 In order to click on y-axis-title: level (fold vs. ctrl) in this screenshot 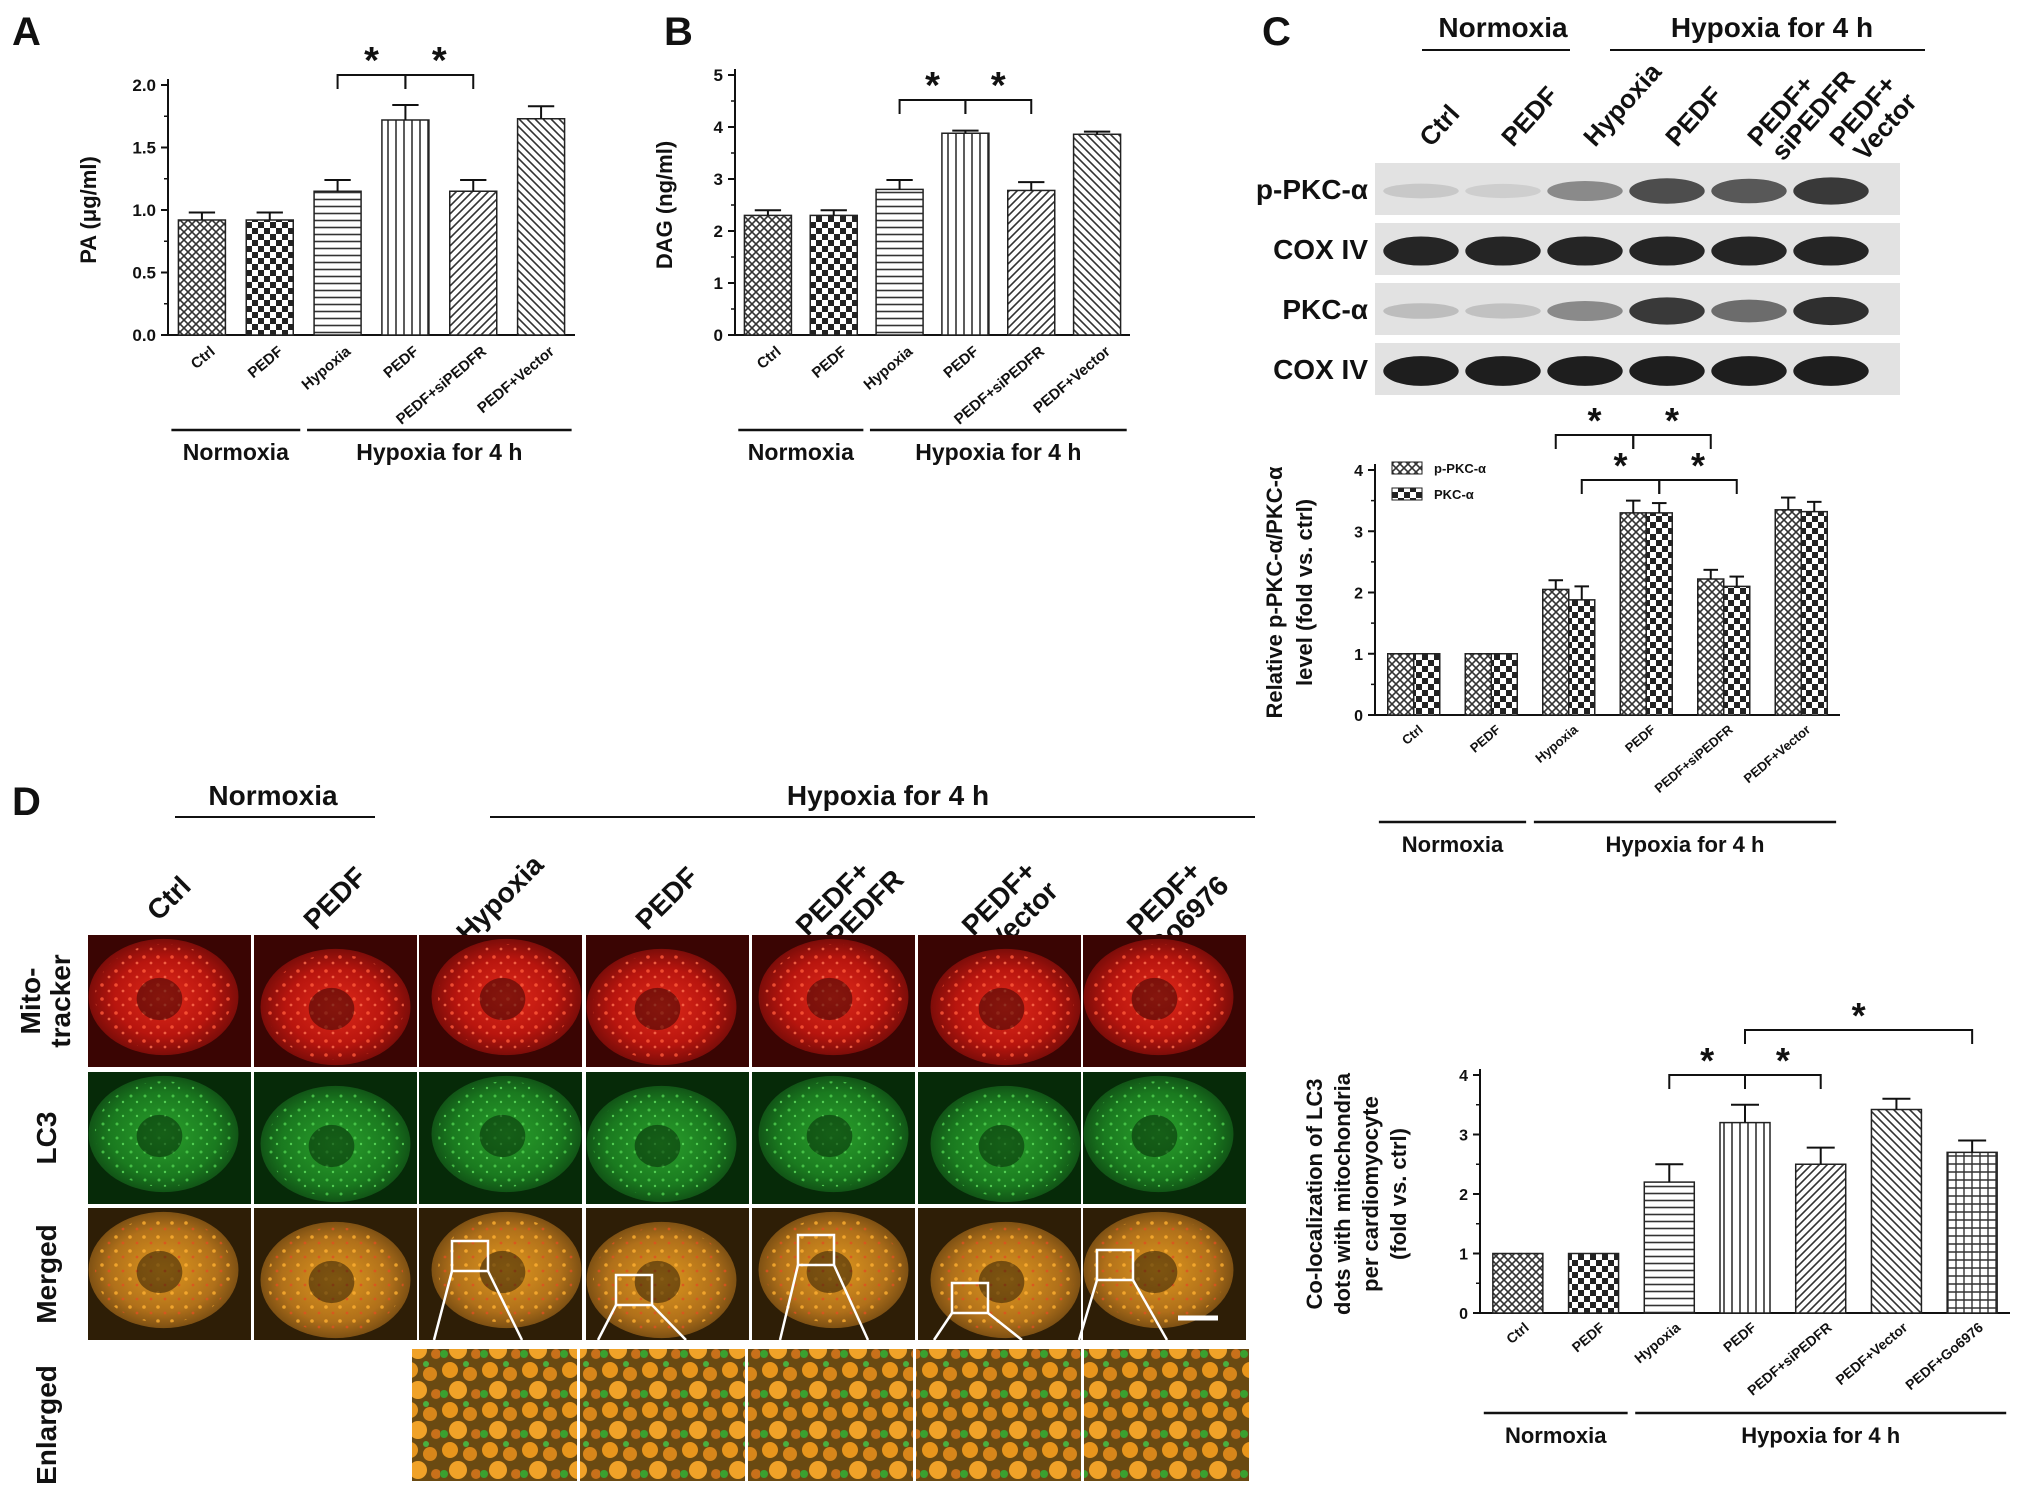, I will do `click(1304, 592)`.